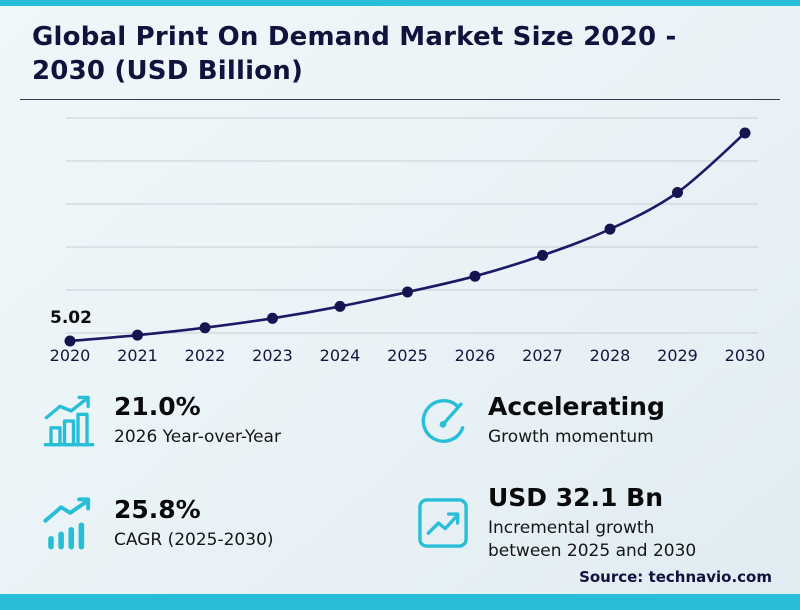 This screenshot has width=800, height=610. I want to click on stat-card-cagr: 25.8% CAGR (2025-2030), so click(217, 523).